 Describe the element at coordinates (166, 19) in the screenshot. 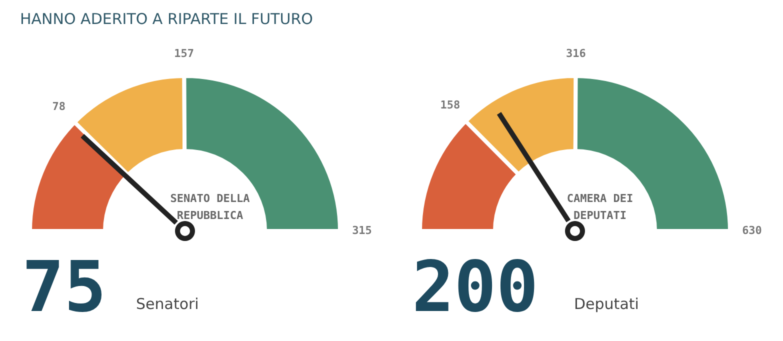

I see `chart-title: HANNO ADERITO A RIPARTE IL FUTURO` at that location.